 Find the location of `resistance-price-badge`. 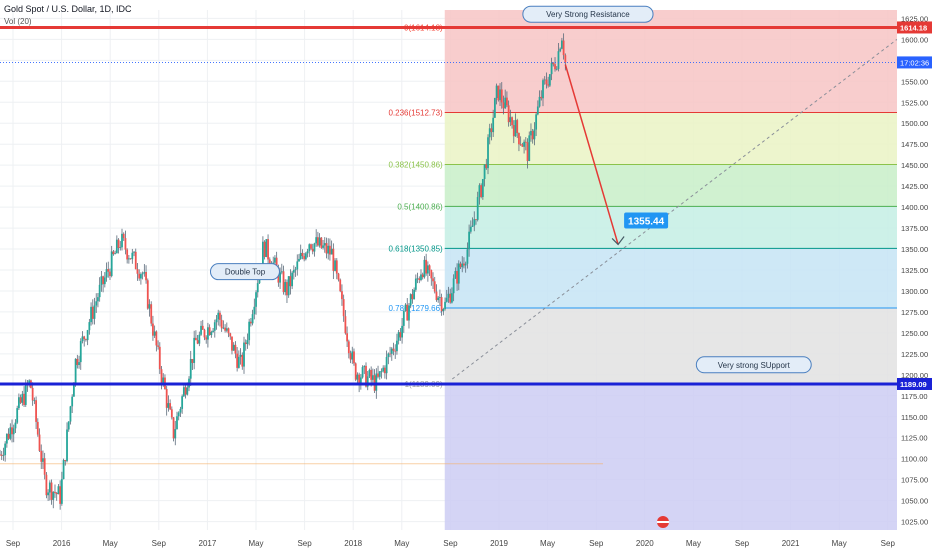

resistance-price-badge is located at coordinates (914, 27).